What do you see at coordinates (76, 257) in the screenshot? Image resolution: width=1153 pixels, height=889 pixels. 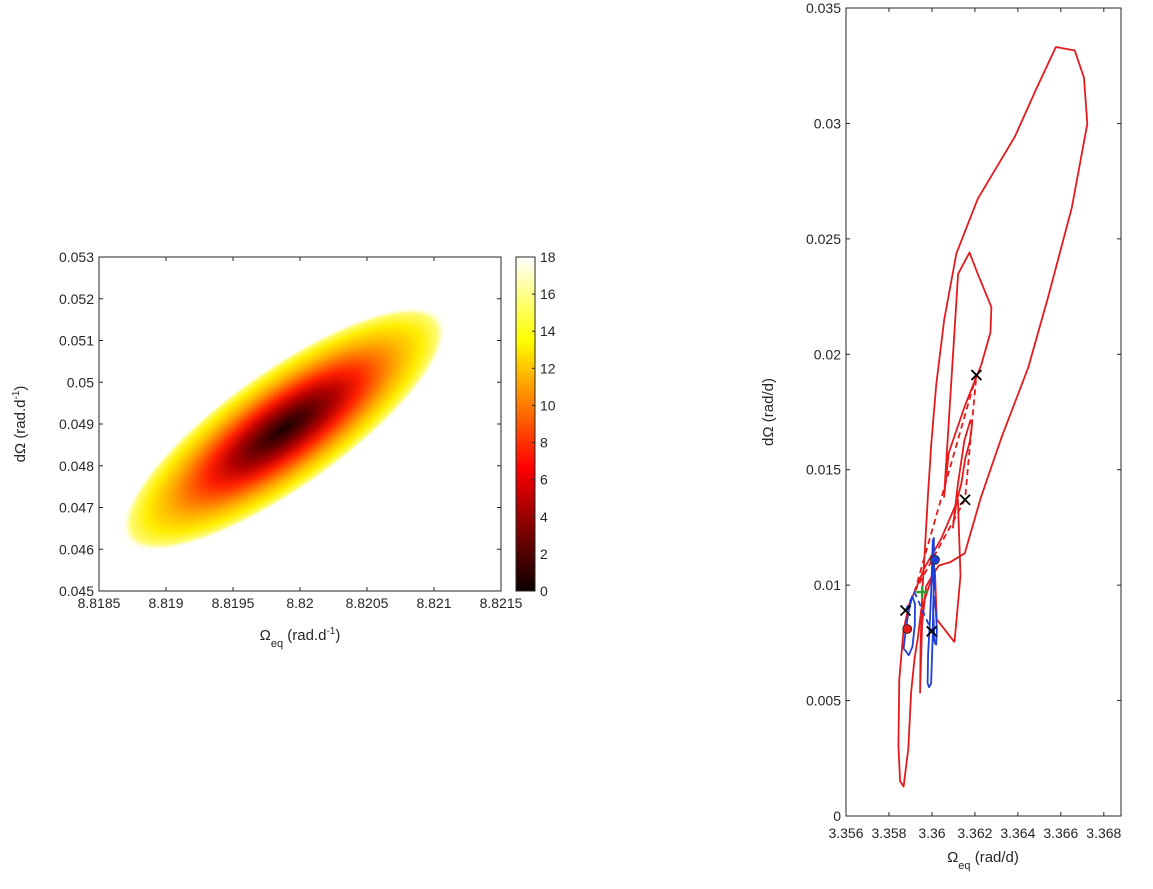 I see `y-tick-label: 0.053` at bounding box center [76, 257].